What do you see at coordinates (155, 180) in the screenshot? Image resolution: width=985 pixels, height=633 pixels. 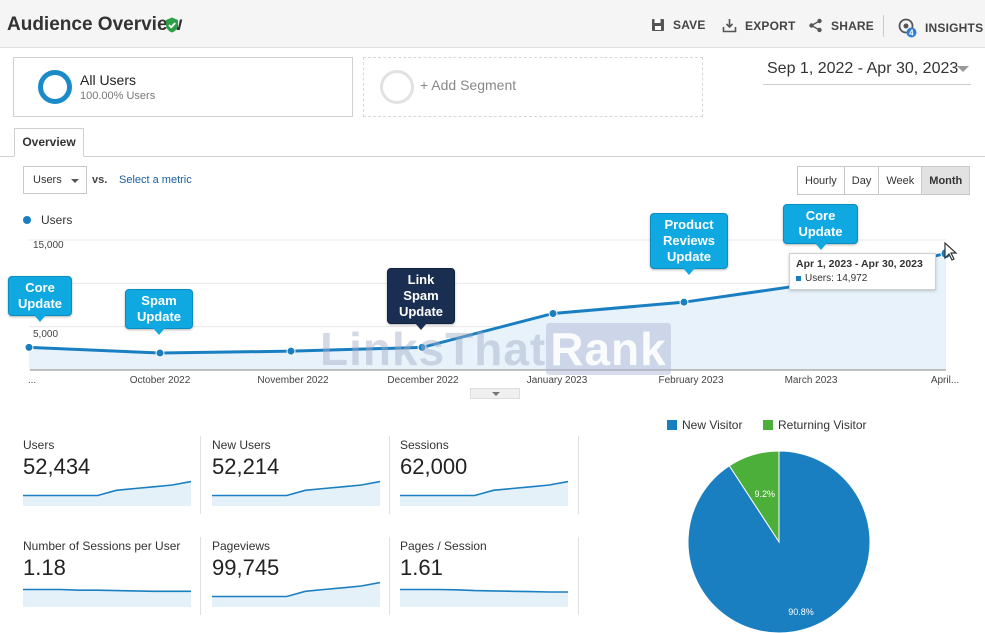 I see `select-metric-link: Select a metric` at bounding box center [155, 180].